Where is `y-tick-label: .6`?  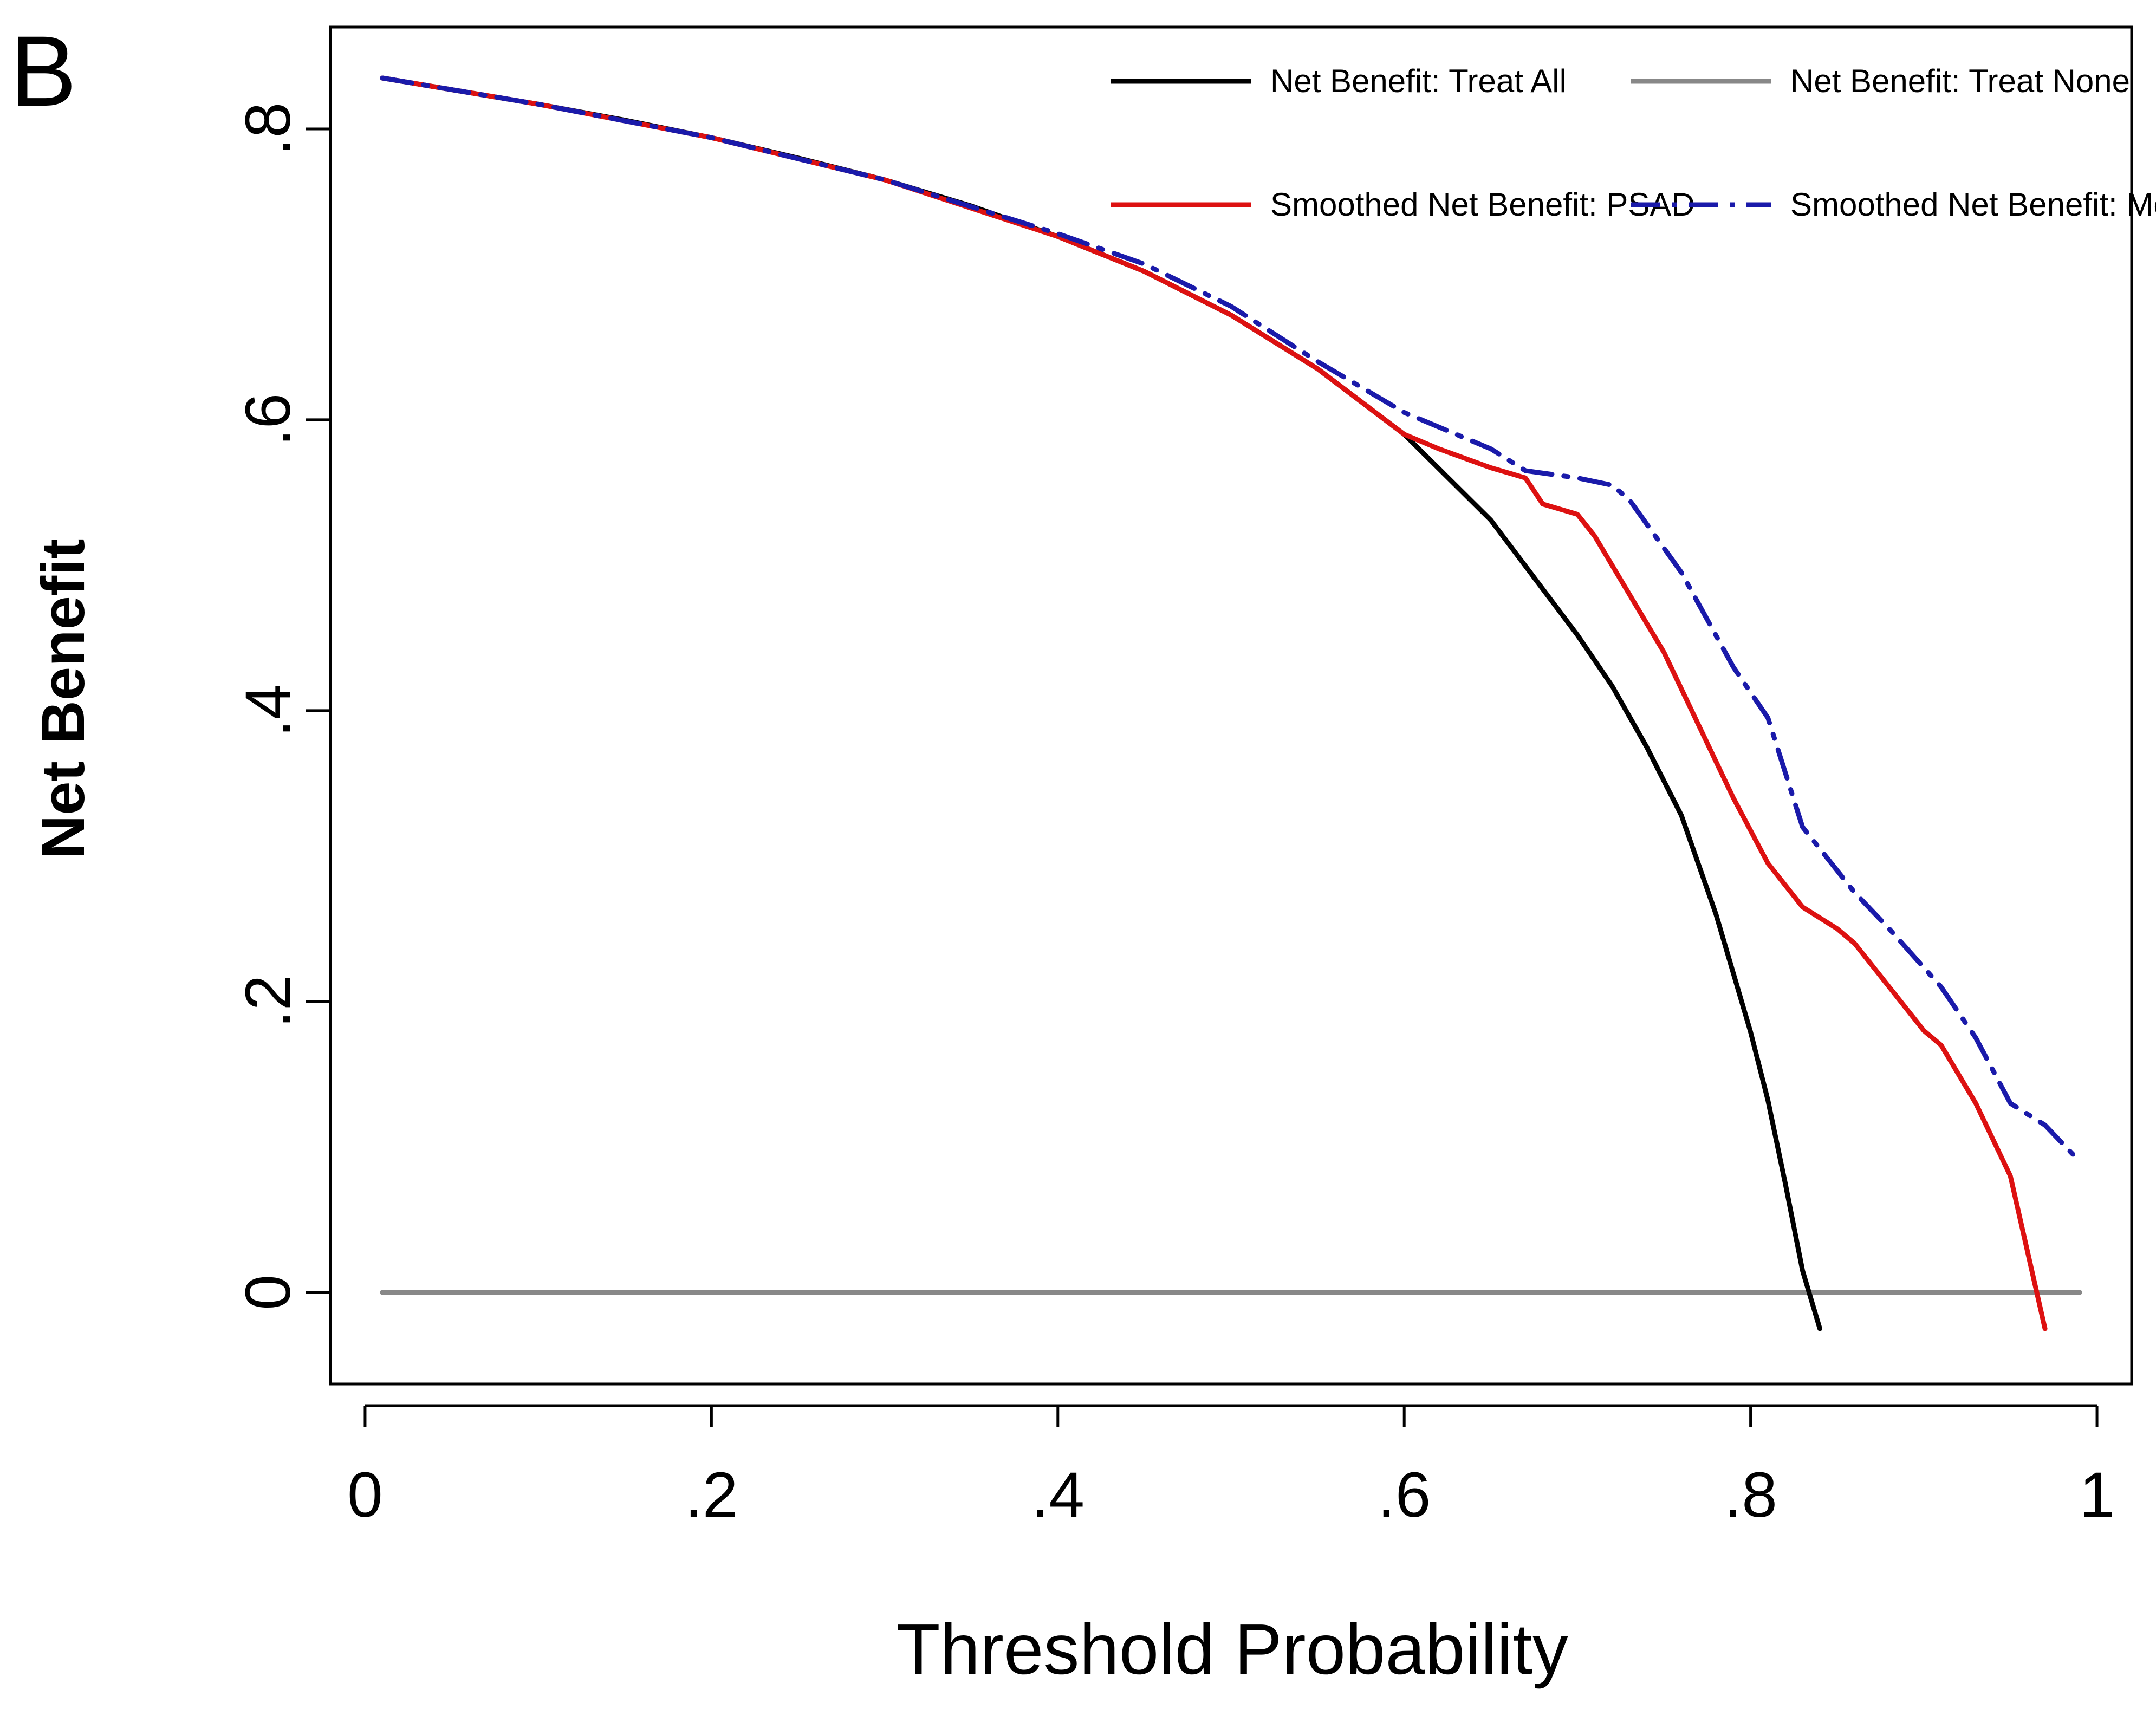 y-tick-label: .6 is located at coordinates (268, 419).